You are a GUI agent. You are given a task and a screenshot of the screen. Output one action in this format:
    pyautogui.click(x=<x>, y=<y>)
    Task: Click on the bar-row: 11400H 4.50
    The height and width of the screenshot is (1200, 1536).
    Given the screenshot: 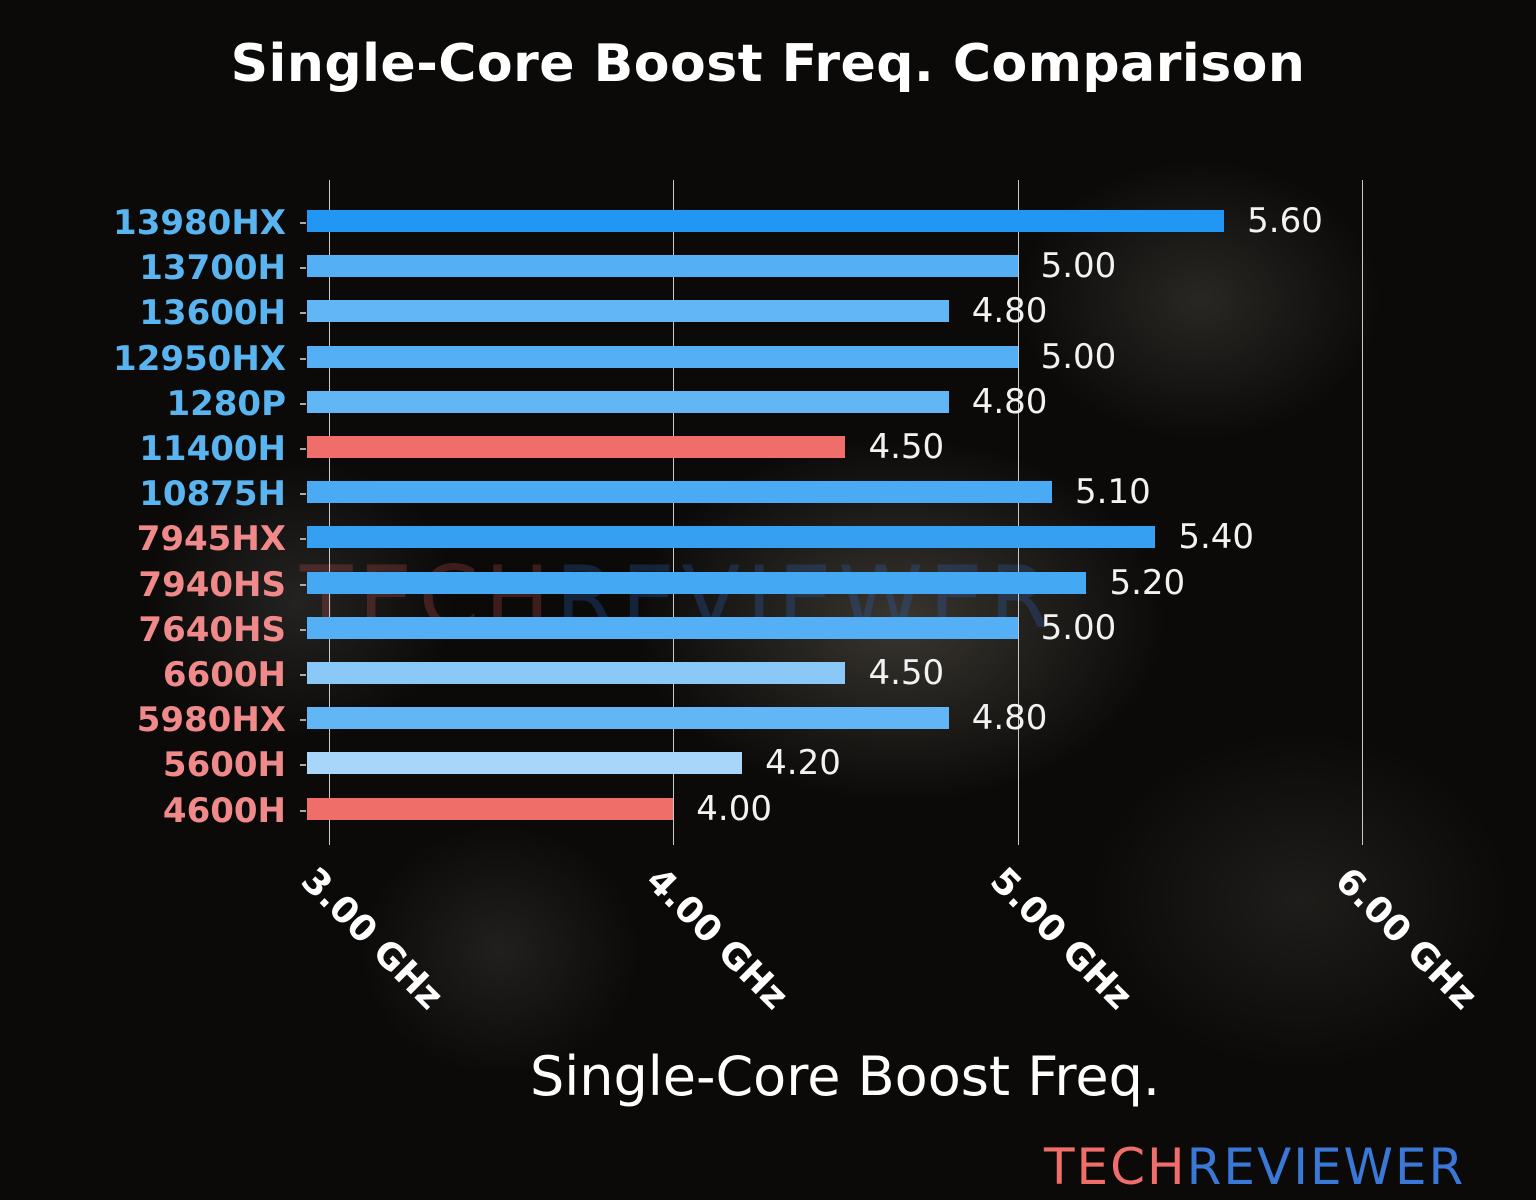 What is the action you would take?
    pyautogui.click(x=768, y=449)
    